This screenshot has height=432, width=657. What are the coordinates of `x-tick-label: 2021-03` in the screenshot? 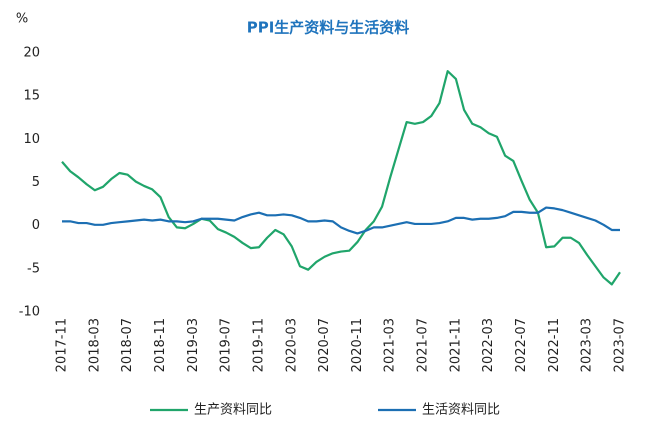 It's located at (390, 345).